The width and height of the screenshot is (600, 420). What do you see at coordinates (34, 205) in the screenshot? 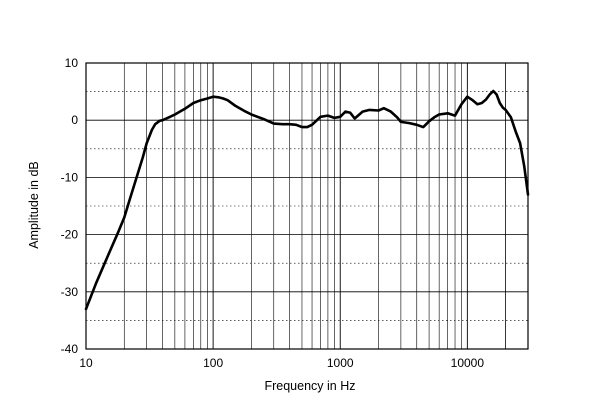
I see `y-axis-label: Amplitude in dB` at bounding box center [34, 205].